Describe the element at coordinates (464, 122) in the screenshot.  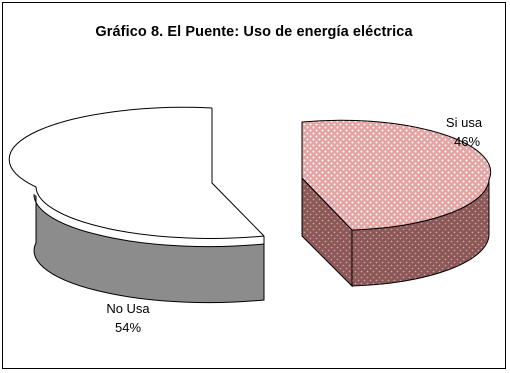
I see `label-si-usa: Si usa` at that location.